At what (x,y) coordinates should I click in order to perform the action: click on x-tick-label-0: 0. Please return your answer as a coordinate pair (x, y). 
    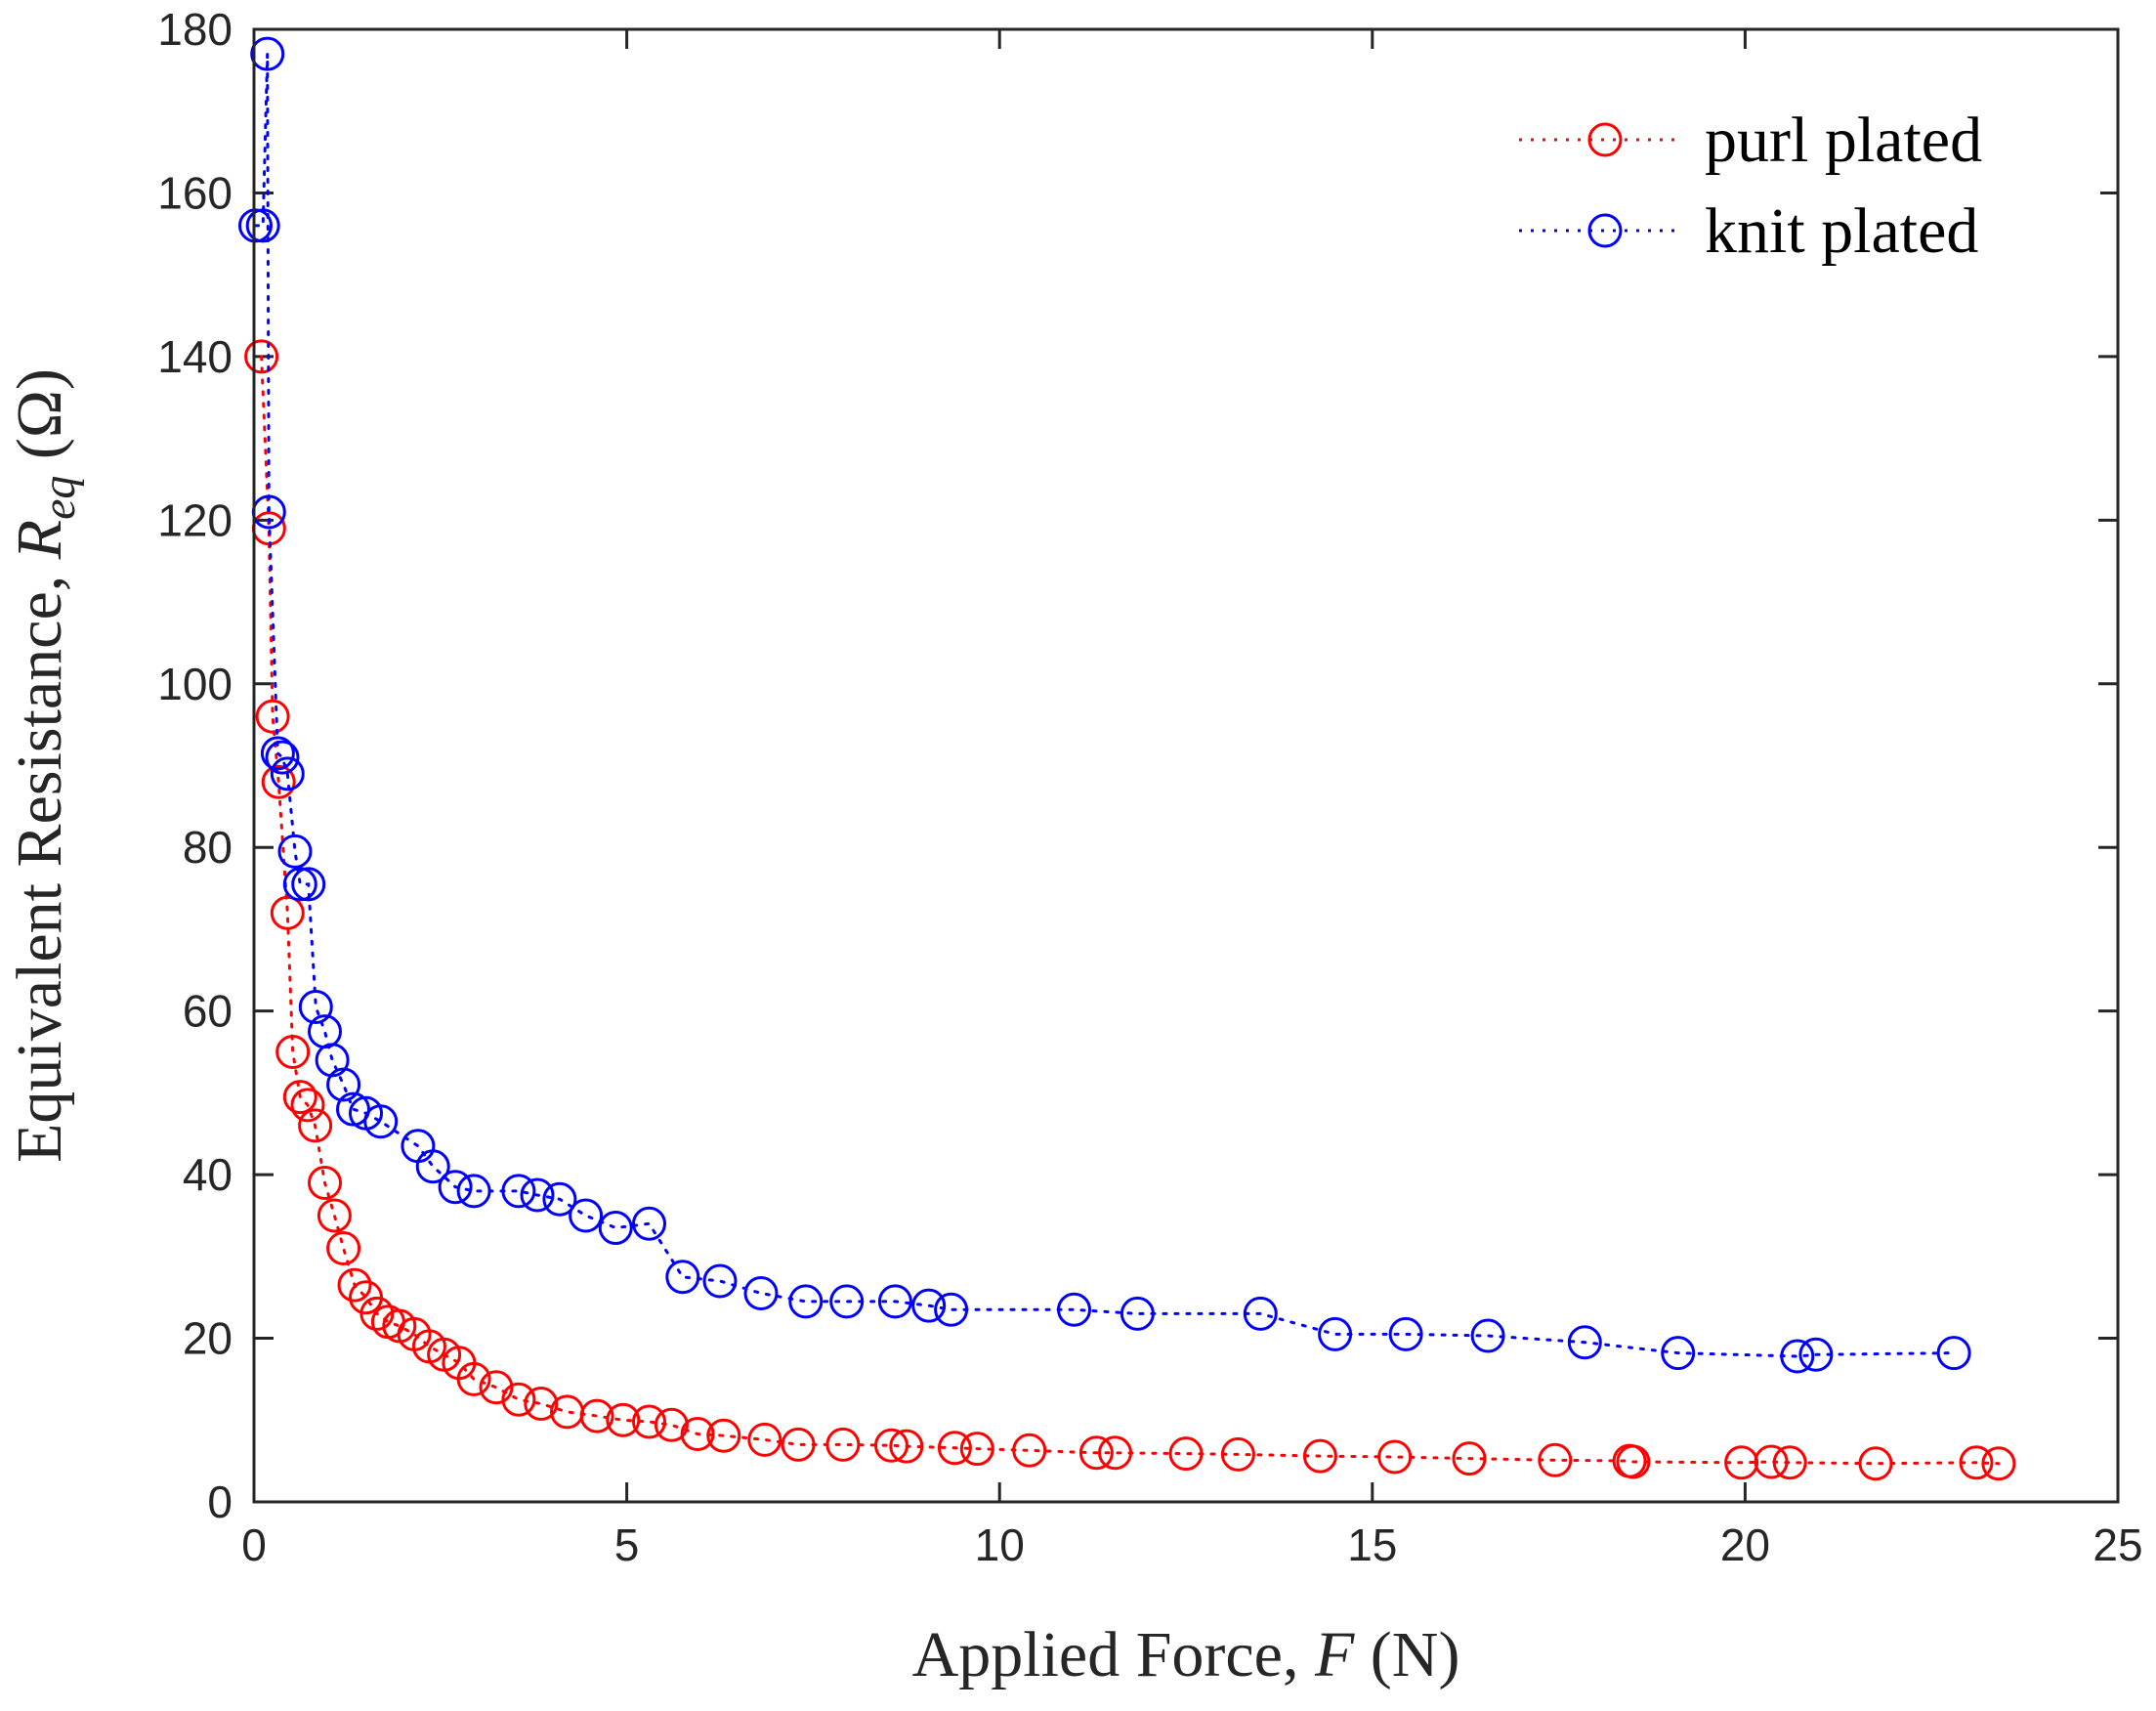
    Looking at the image, I should click on (254, 1544).